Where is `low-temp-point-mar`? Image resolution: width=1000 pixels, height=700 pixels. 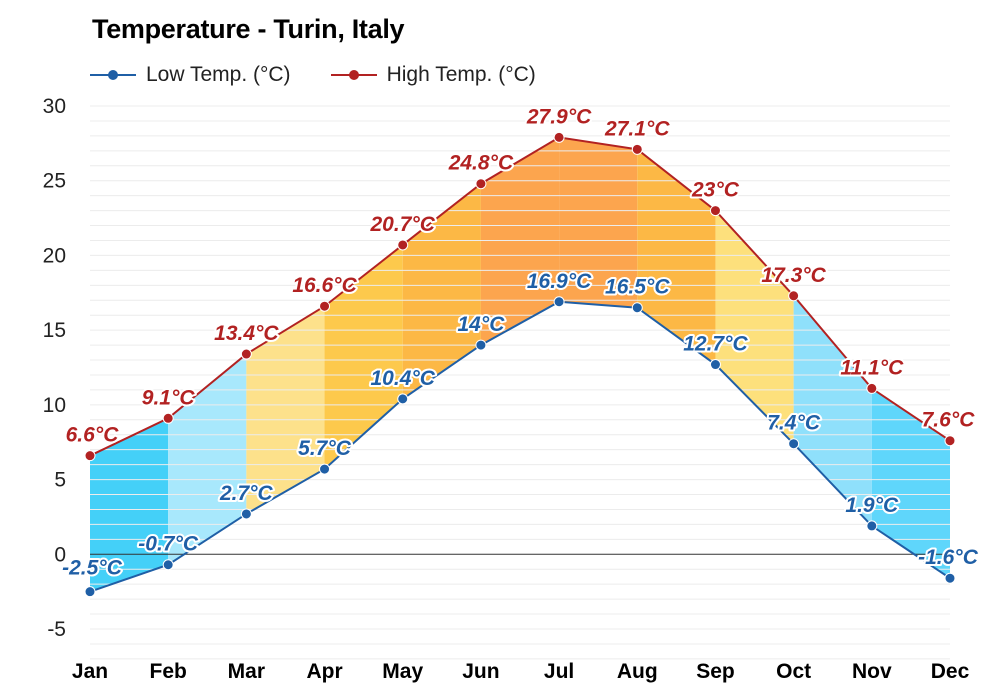
low-temp-point-mar is located at coordinates (246, 514).